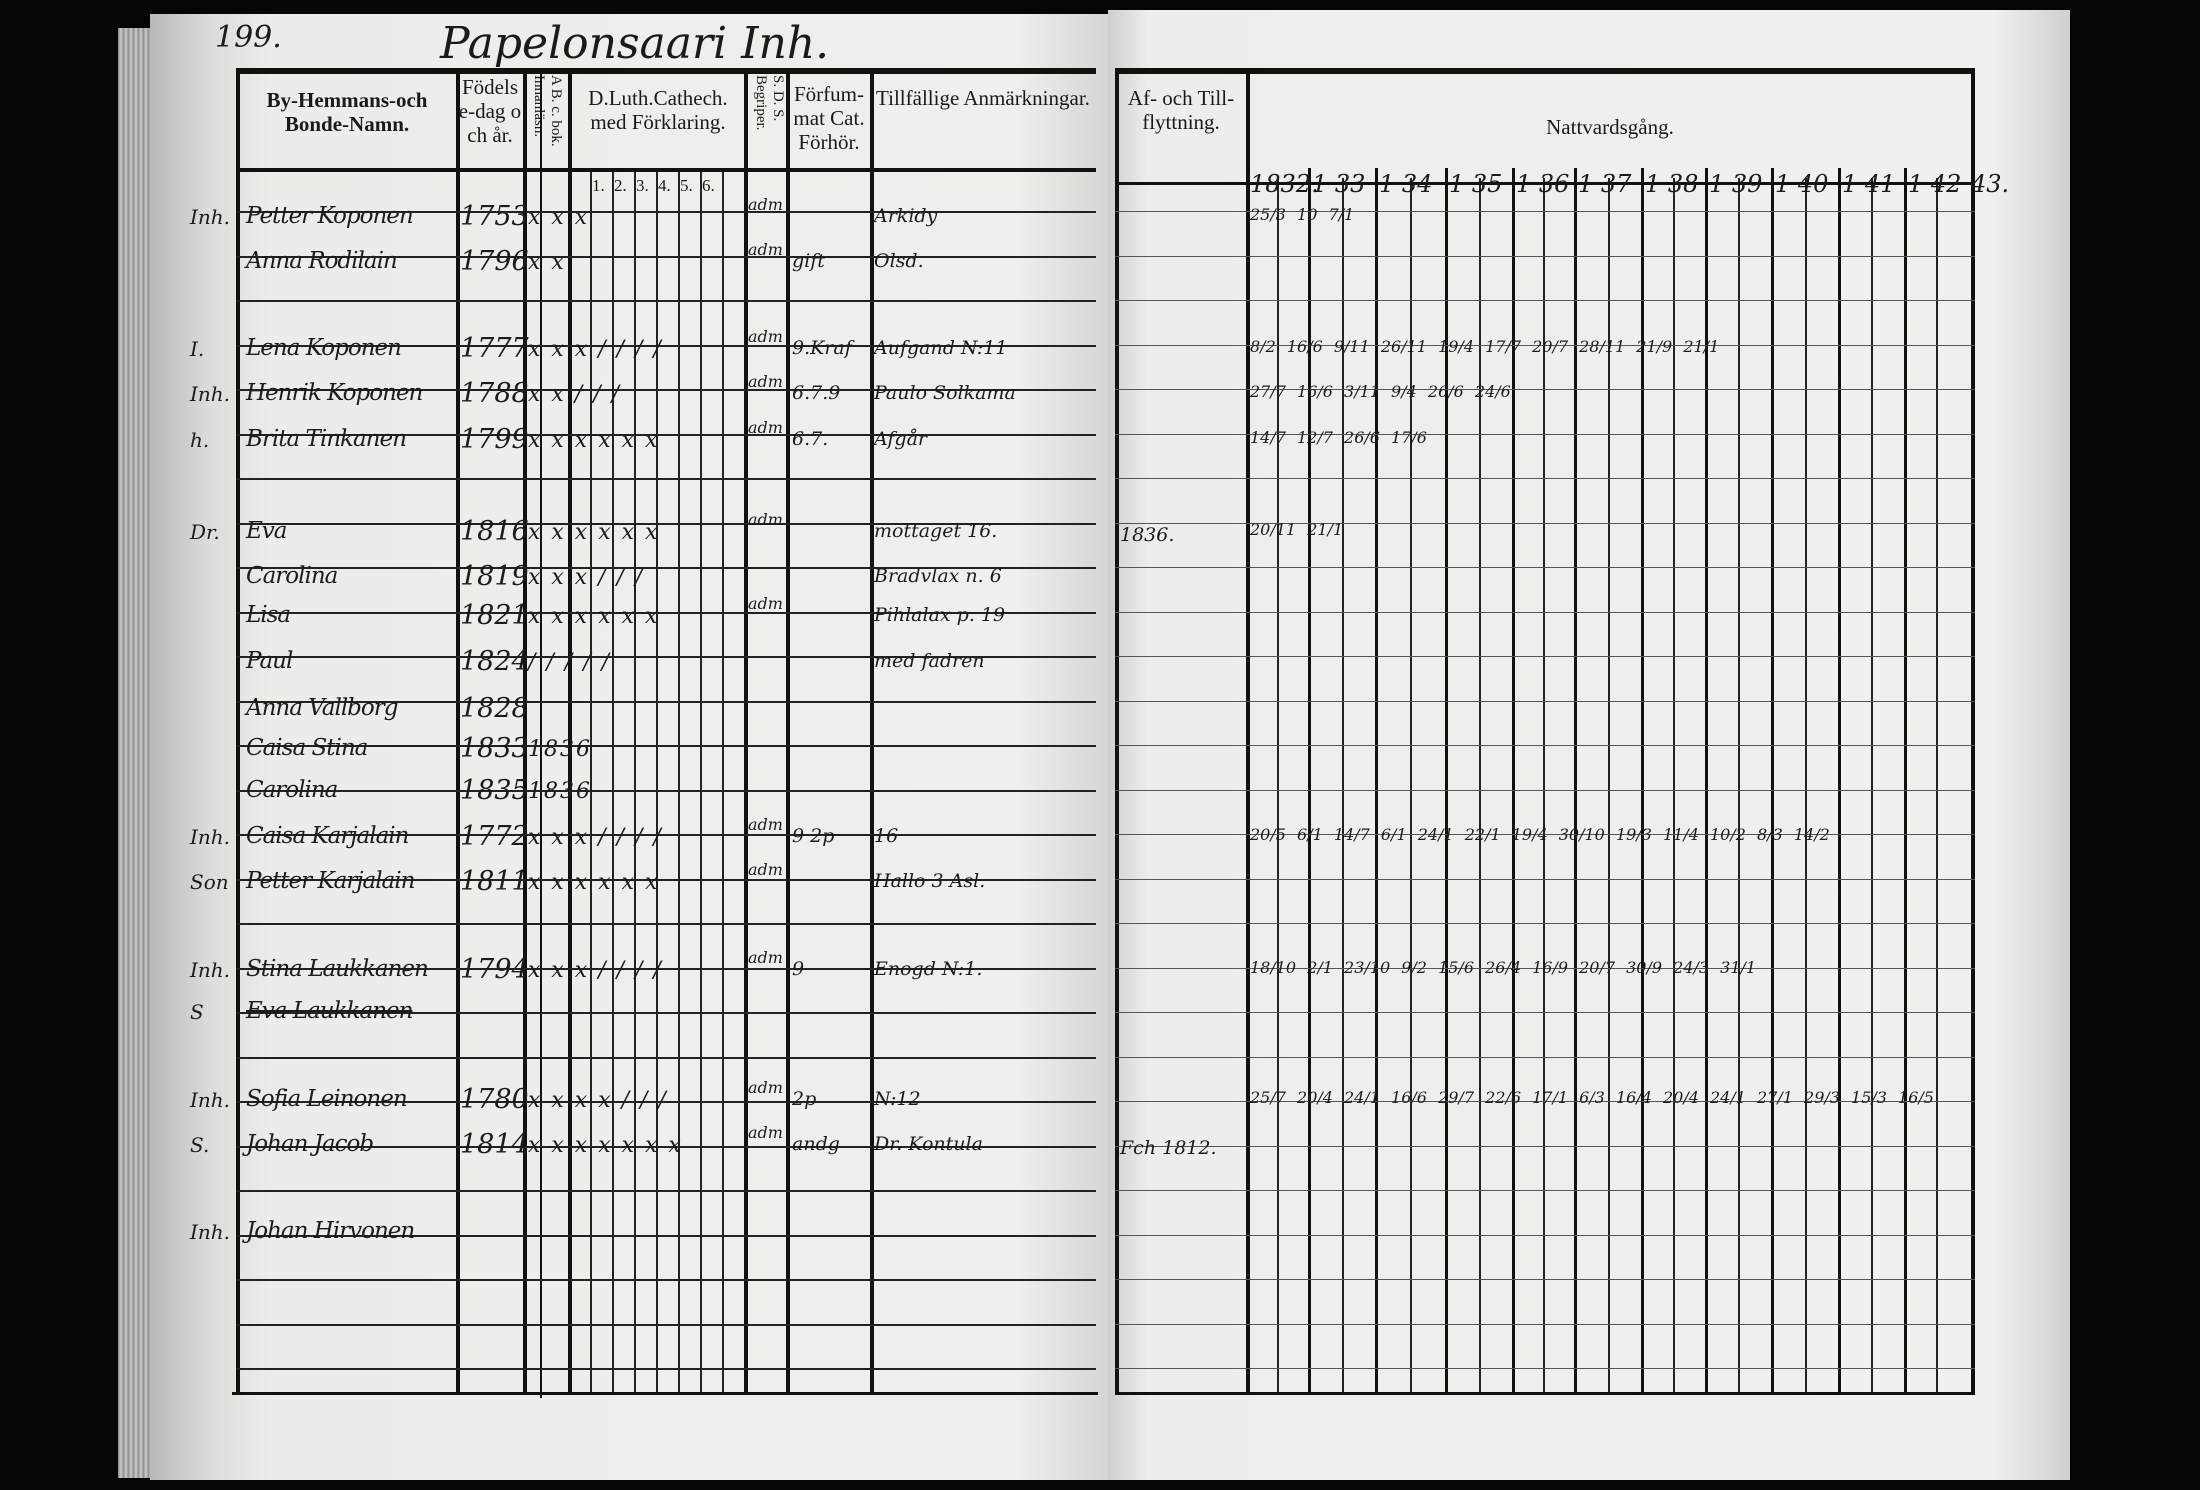  Describe the element at coordinates (494, 348) in the screenshot. I see `entry-birth-year: 1777` at that location.